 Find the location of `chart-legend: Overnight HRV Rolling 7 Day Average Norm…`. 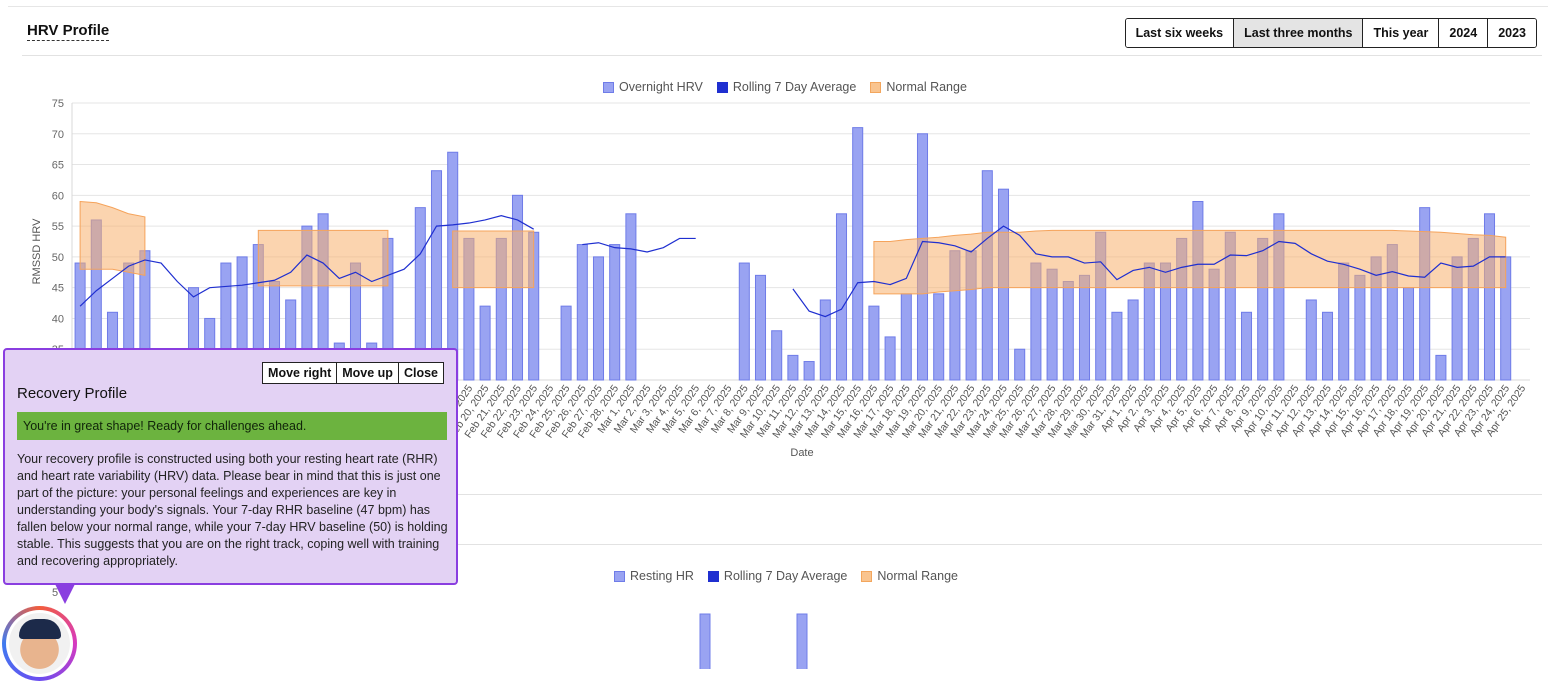

chart-legend: Overnight HRV Rolling 7 Day Average Norm… is located at coordinates (785, 87).